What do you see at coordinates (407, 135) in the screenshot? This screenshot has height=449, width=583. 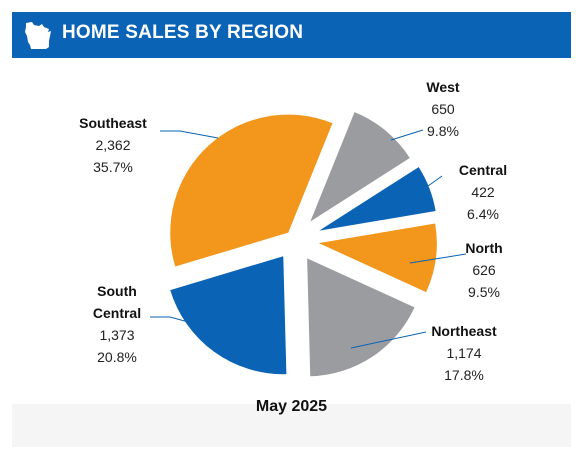 I see `leader-line-west` at bounding box center [407, 135].